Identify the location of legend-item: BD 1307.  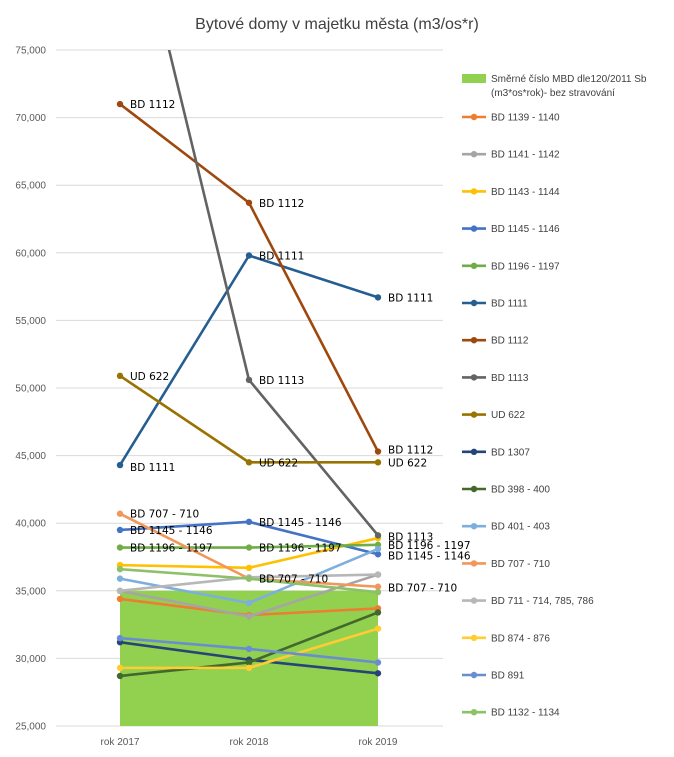
(496, 452).